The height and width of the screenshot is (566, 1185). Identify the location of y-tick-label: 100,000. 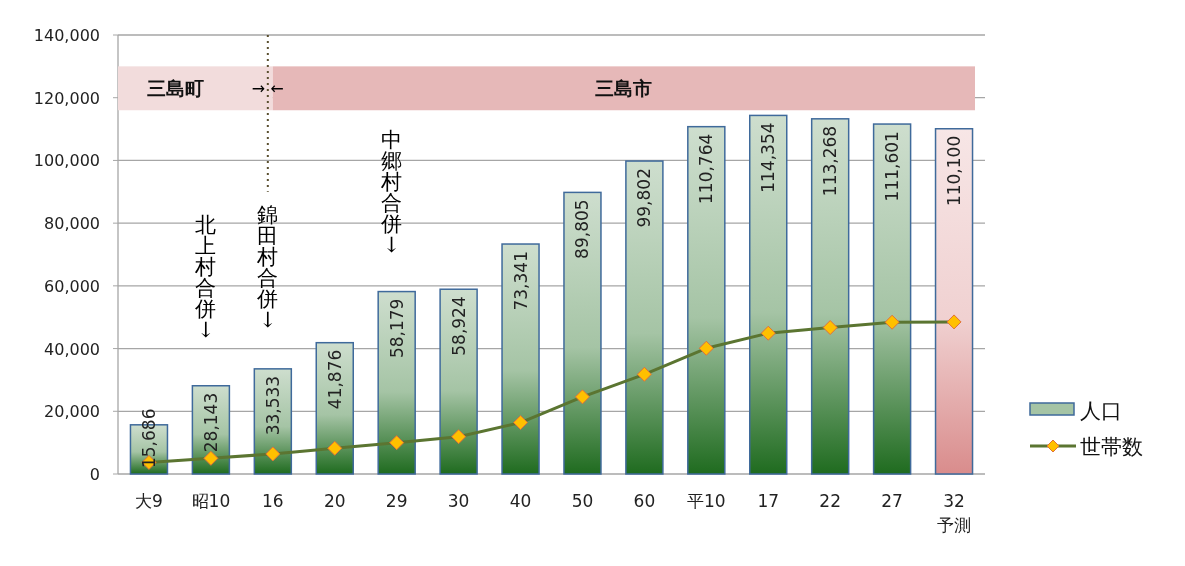
(66, 161).